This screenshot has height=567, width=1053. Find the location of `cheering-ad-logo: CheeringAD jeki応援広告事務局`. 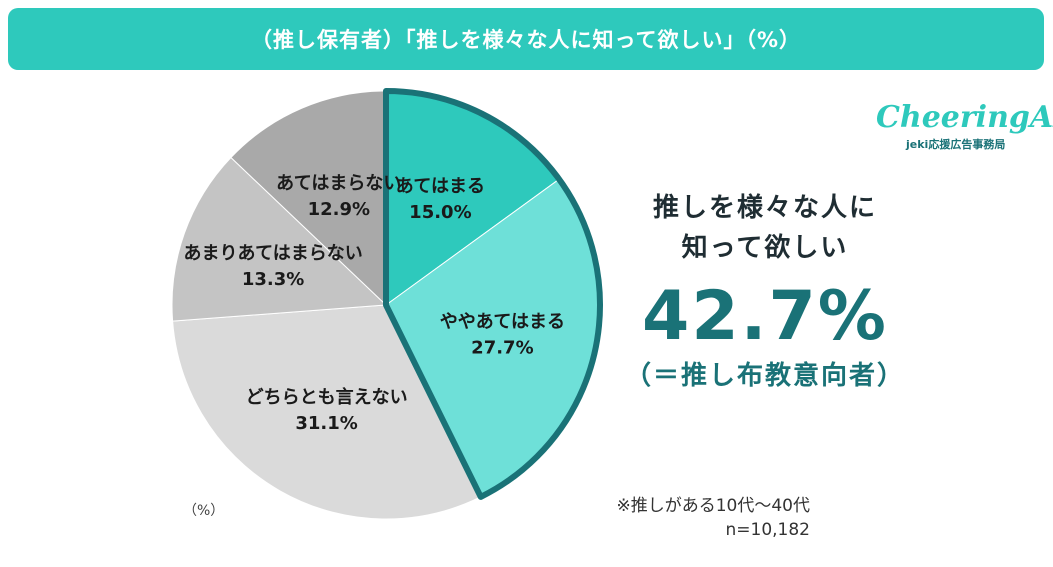

cheering-ad-logo: CheeringAD jeki応援広告事務局 is located at coordinates (964, 132).